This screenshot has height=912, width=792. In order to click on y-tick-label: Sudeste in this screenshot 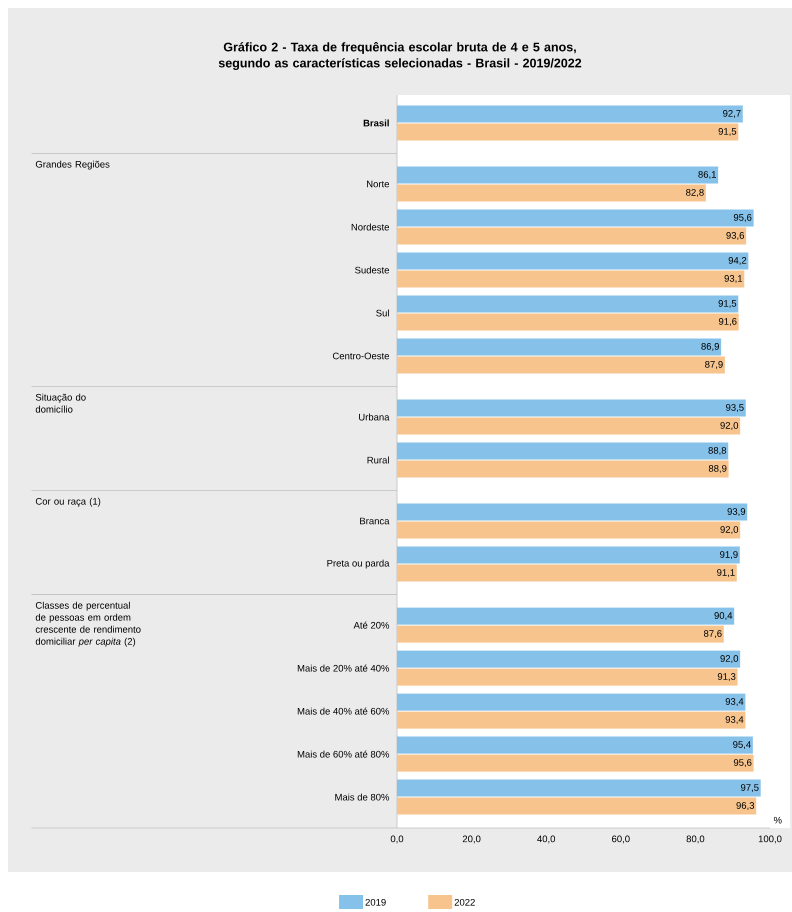, I will do `click(372, 270)`.